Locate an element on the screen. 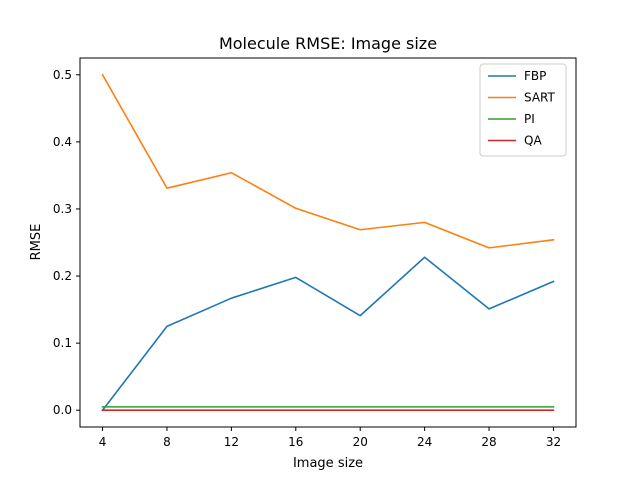 The image size is (640, 480). y-tick-label: 0.1 is located at coordinates (62, 343).